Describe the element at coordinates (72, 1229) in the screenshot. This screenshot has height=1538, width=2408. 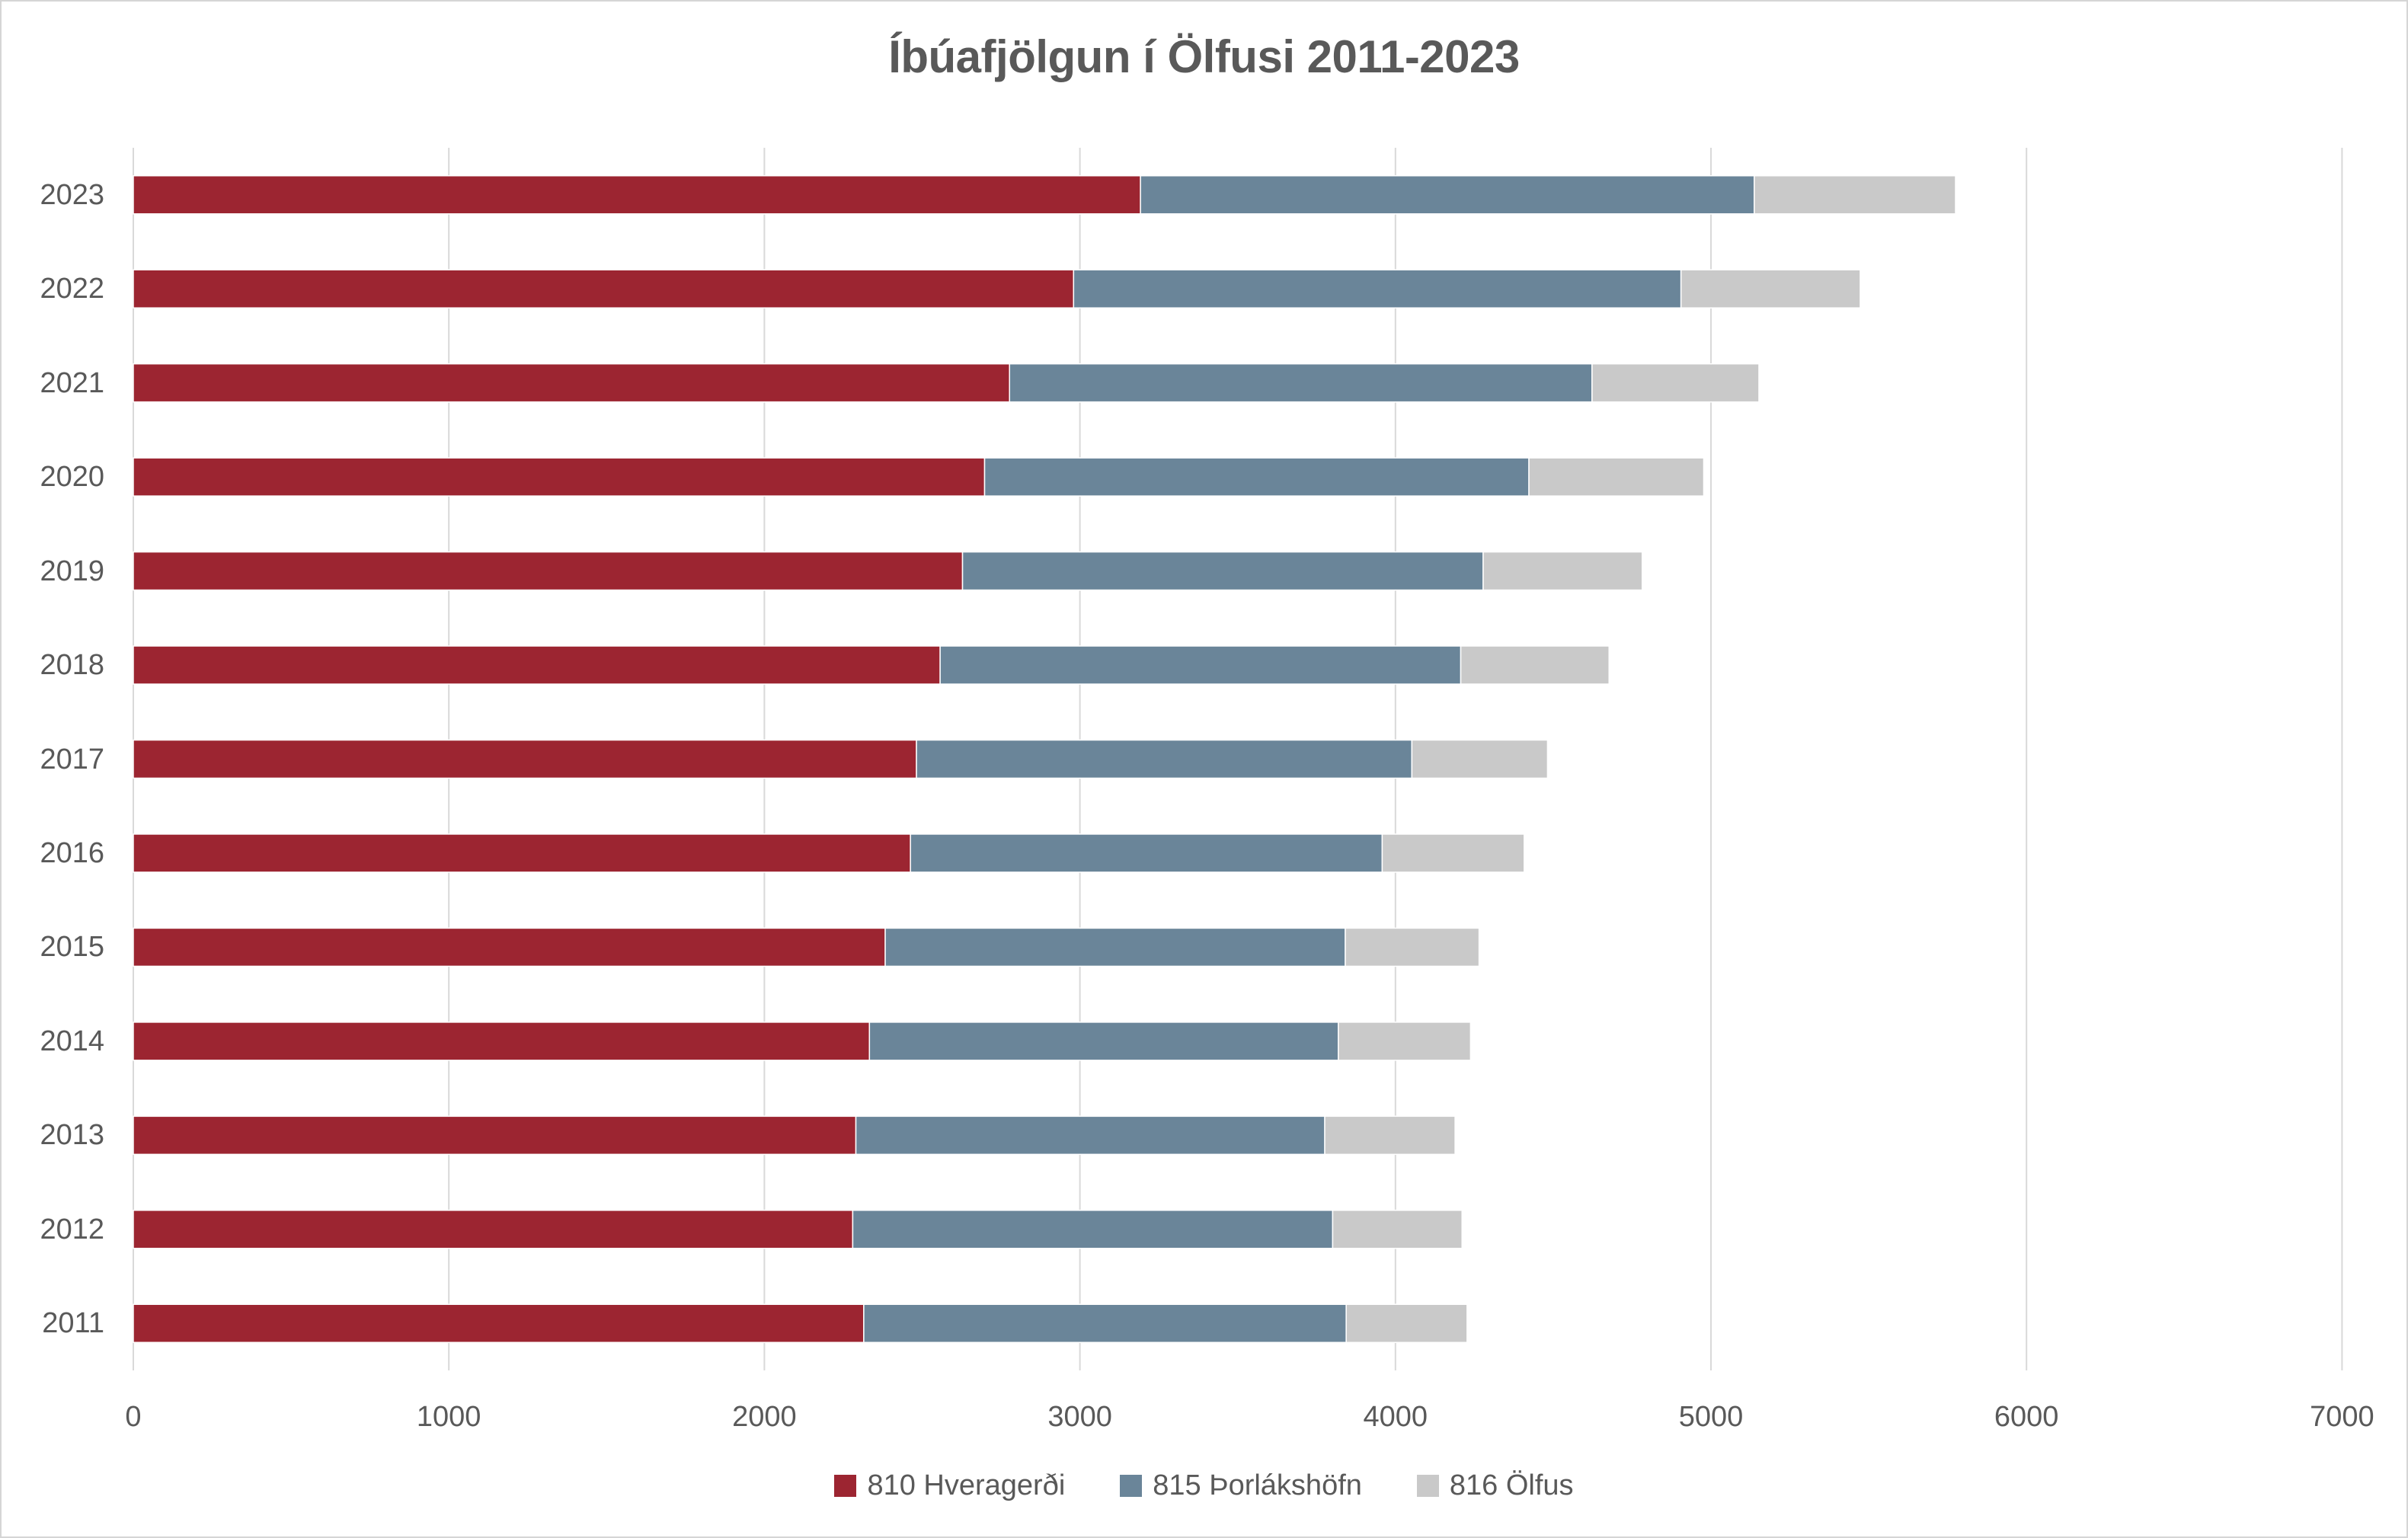
I see `y-axis-label-2012: 2012` at that location.